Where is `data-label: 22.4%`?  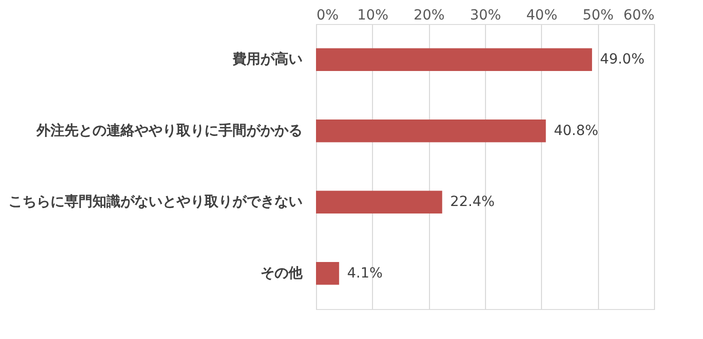 data-label: 22.4% is located at coordinates (472, 202).